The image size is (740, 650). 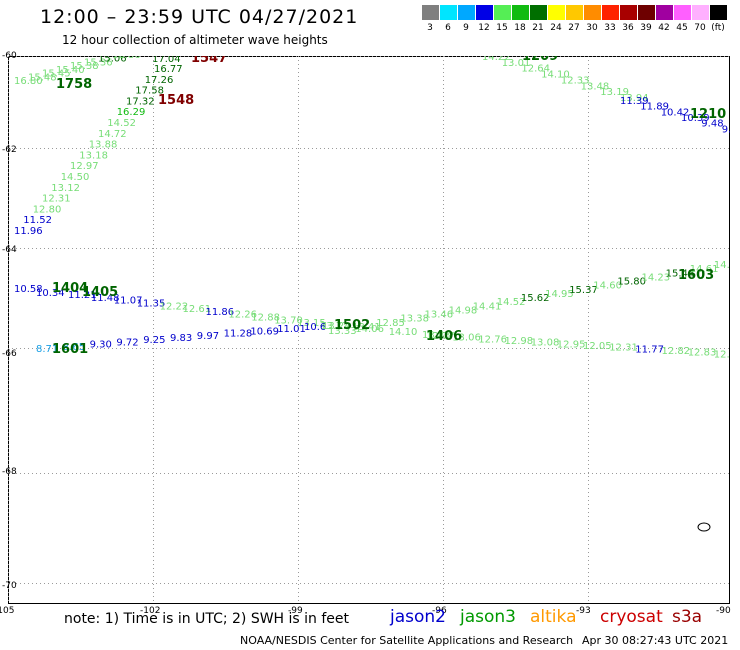 I want to click on satellite-legend-item: altika, so click(x=553, y=617).